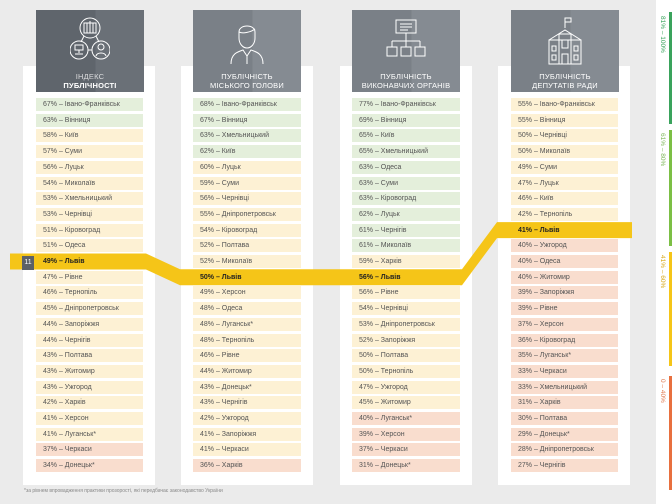 This screenshot has width=672, height=504. Describe the element at coordinates (406, 261) in the screenshot. I see `city-row: 59% – Харків` at that location.